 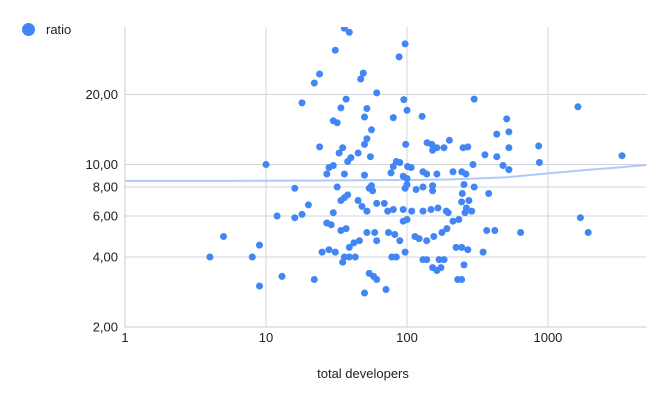 What do you see at coordinates (266, 337) in the screenshot?
I see `x-tick-label: 10` at bounding box center [266, 337].